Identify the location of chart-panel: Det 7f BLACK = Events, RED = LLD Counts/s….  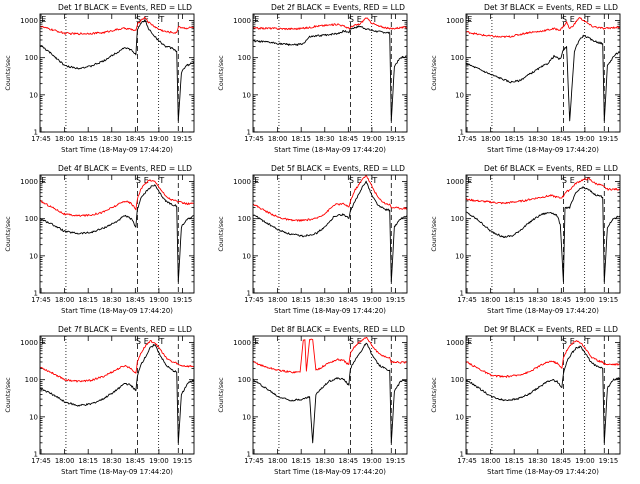
(99, 400).